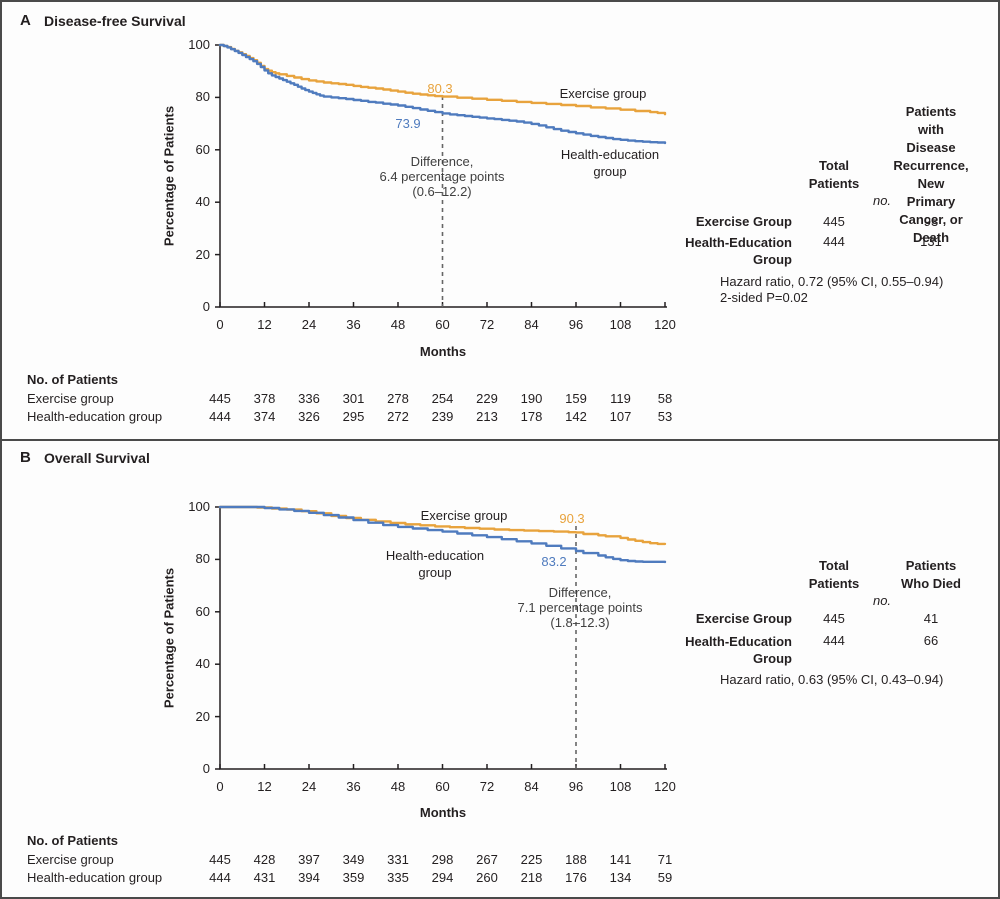 The image size is (1000, 899). What do you see at coordinates (572, 518) in the screenshot?
I see `panel-b-exercise-value-label: 90.3` at bounding box center [572, 518].